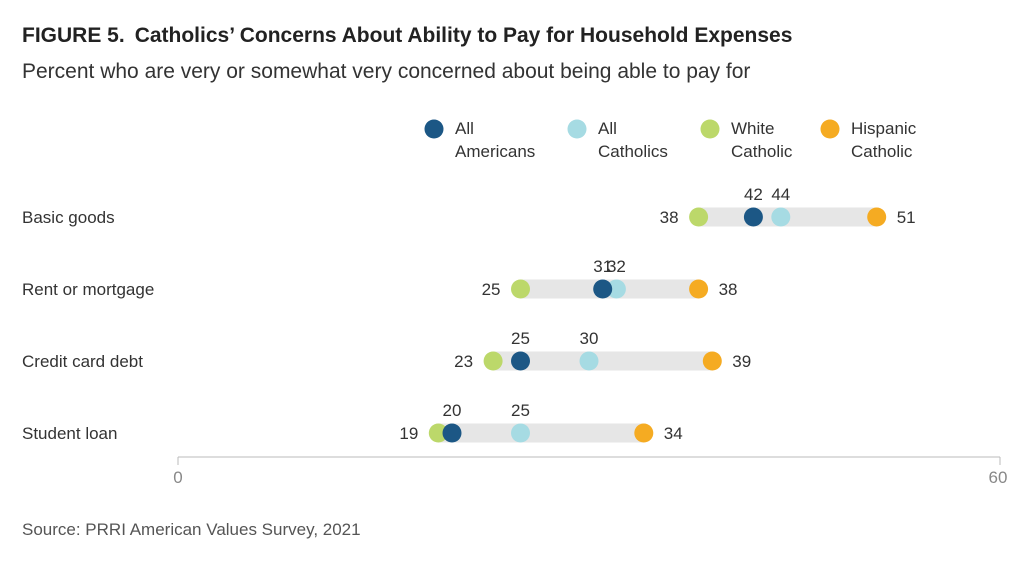  I want to click on value-label-2-3: 39, so click(741, 361).